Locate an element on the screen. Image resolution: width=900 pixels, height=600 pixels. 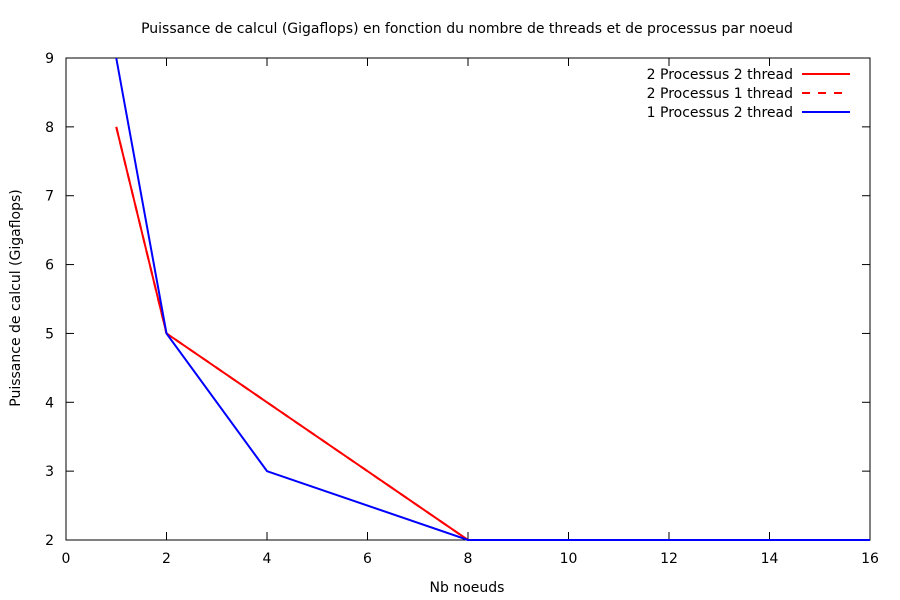
x-tick-label: 14 is located at coordinates (770, 559).